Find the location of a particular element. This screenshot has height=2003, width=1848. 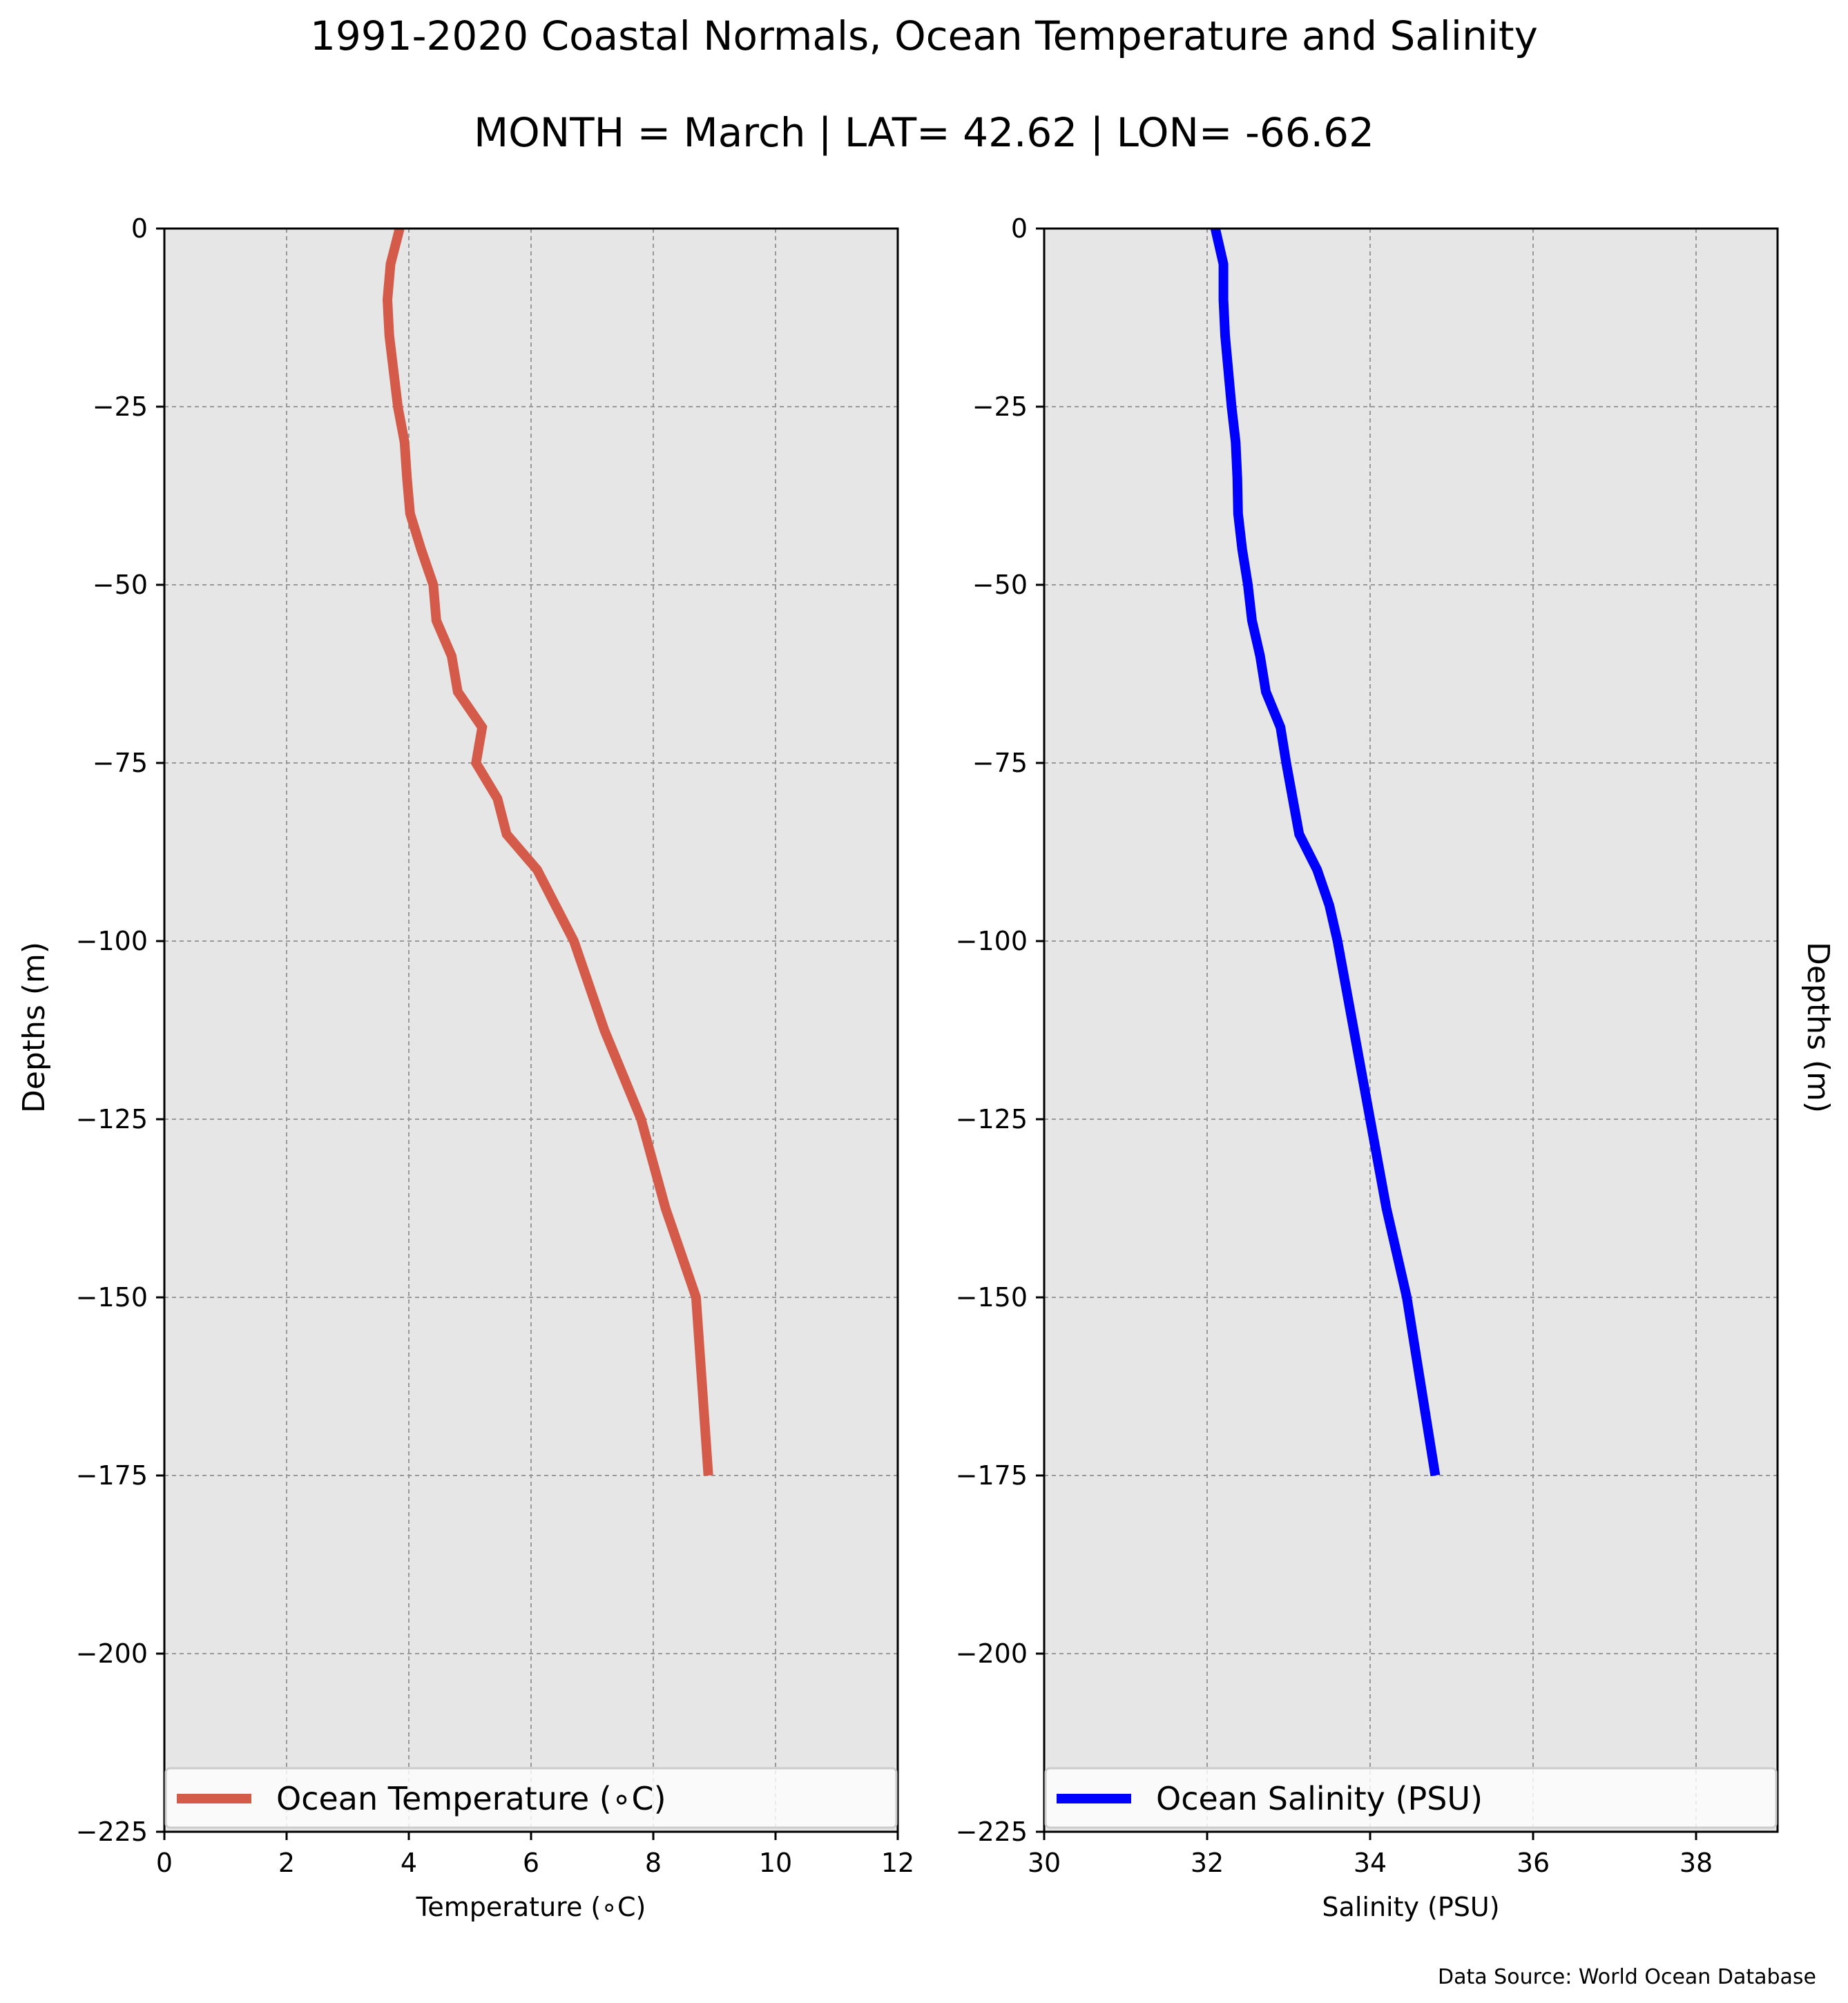

y-axis-label-right: Depths (m) is located at coordinates (1818, 1027).